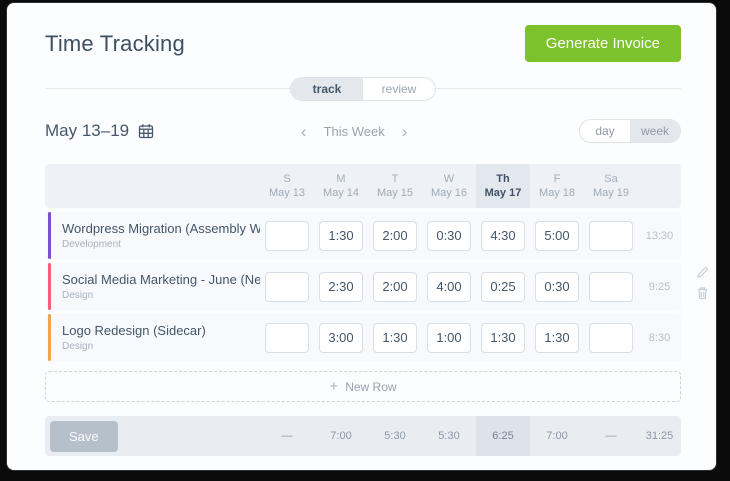  I want to click on day-total-tuesday: 5:30, so click(395, 436).